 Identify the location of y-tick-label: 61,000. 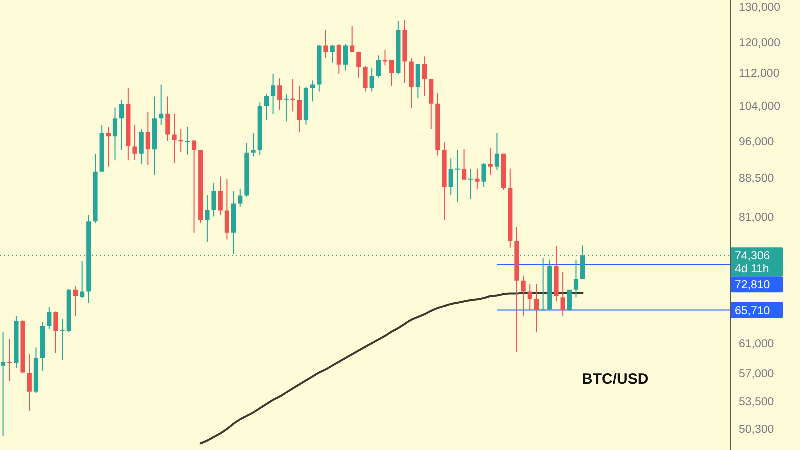
(756, 344).